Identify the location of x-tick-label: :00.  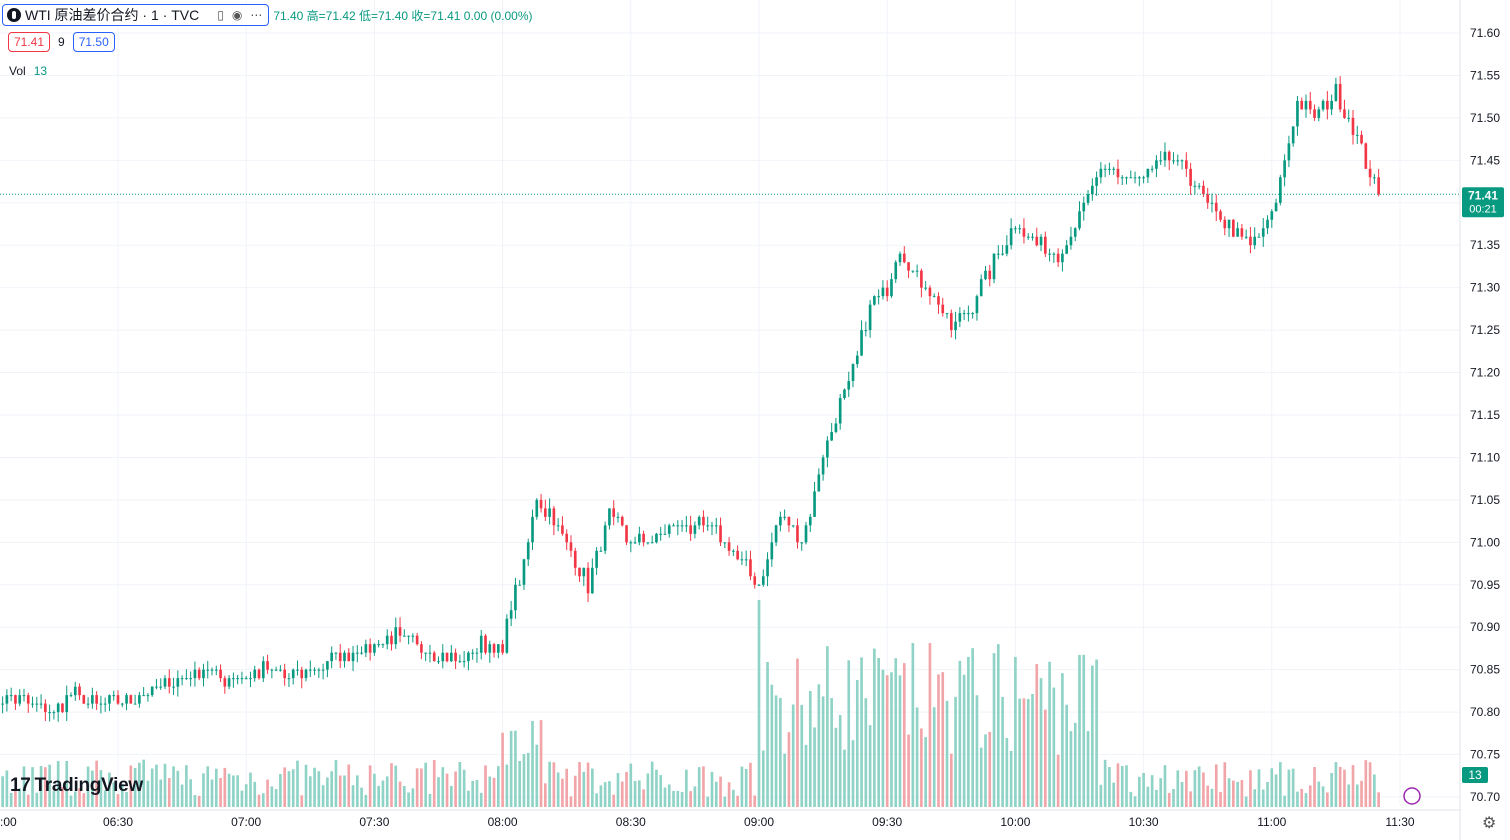
(8, 822).